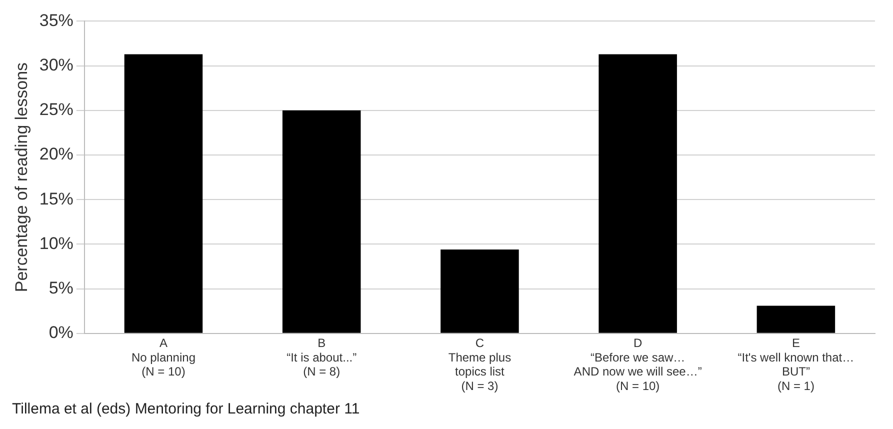 This screenshot has width=893, height=429. Describe the element at coordinates (21, 177) in the screenshot. I see `y-axis-title: Percentage of reading lessons` at that location.